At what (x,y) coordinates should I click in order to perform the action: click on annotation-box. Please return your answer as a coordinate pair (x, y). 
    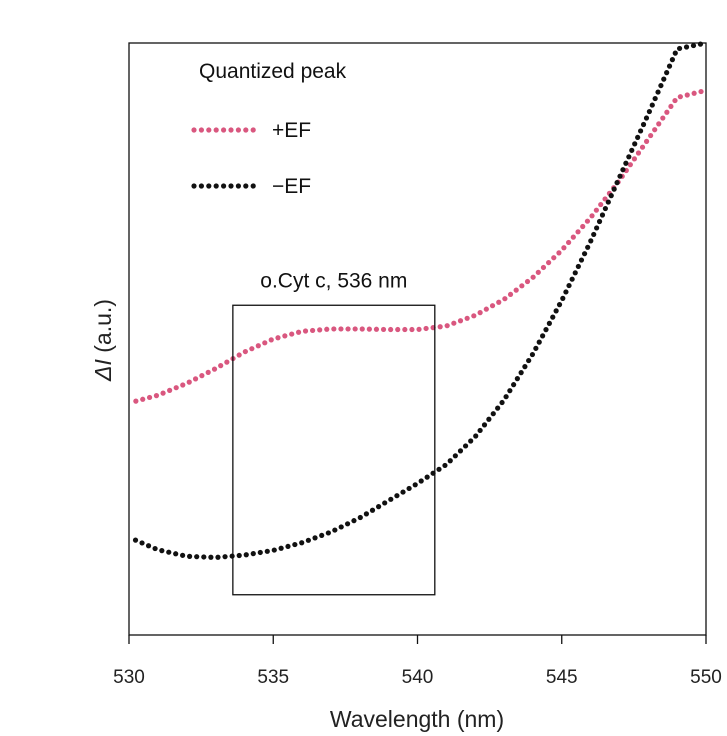
    Looking at the image, I should click on (334, 450).